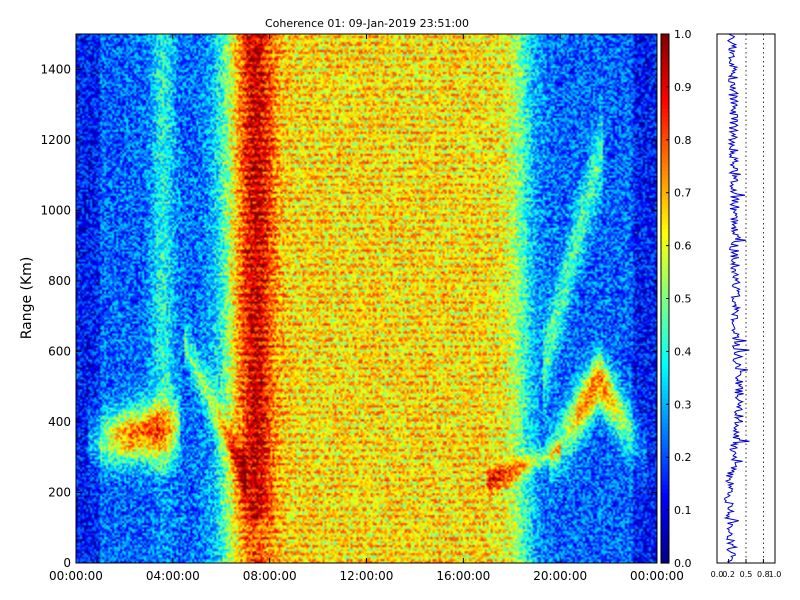 This screenshot has width=800, height=600. Describe the element at coordinates (683, 404) in the screenshot. I see `colorbar-tick-label: 0.3` at that location.